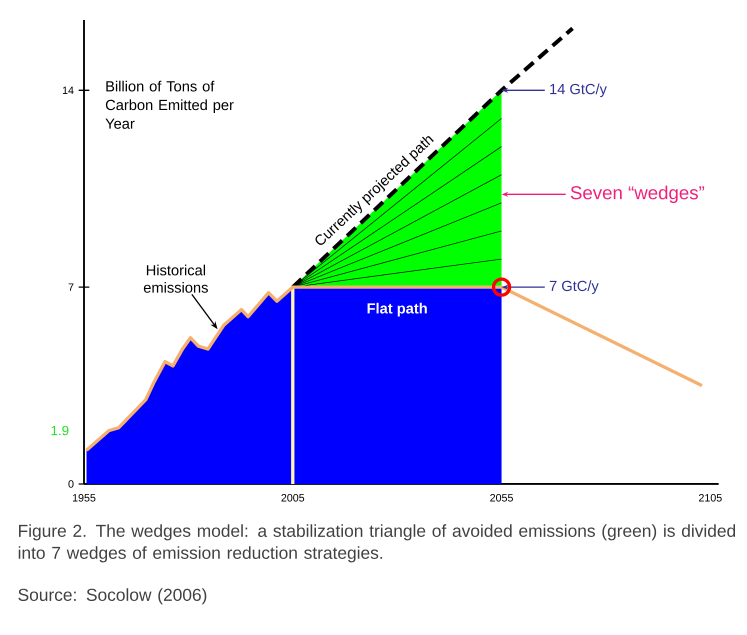 The height and width of the screenshot is (635, 747). I want to click on y-tick-label: 14, so click(68, 90).